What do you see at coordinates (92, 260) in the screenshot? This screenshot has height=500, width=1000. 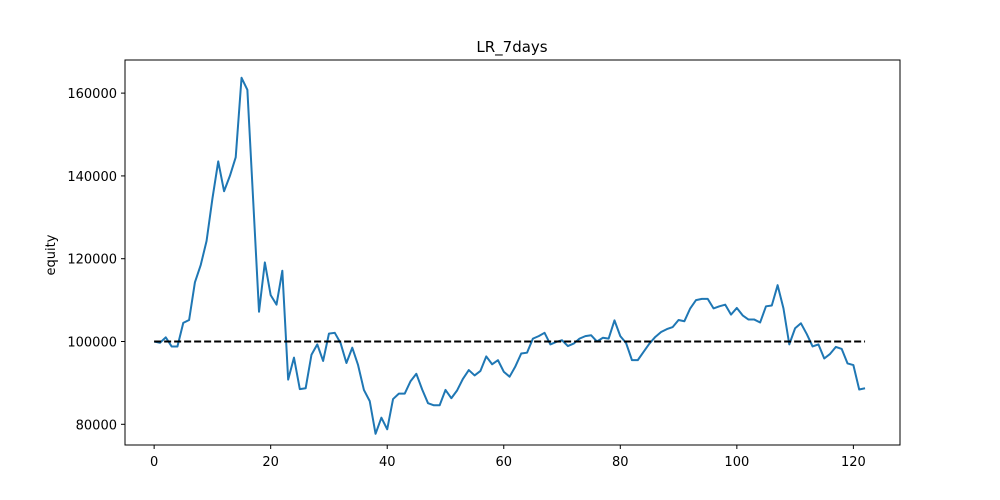 I see `y-tick-label: 120000` at bounding box center [92, 260].